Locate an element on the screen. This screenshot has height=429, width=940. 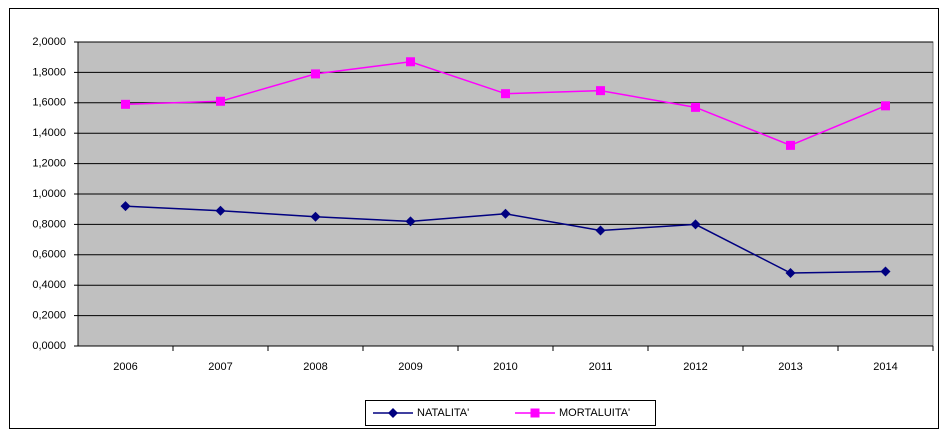
y-tick-label: 1,0000 is located at coordinates (49, 194).